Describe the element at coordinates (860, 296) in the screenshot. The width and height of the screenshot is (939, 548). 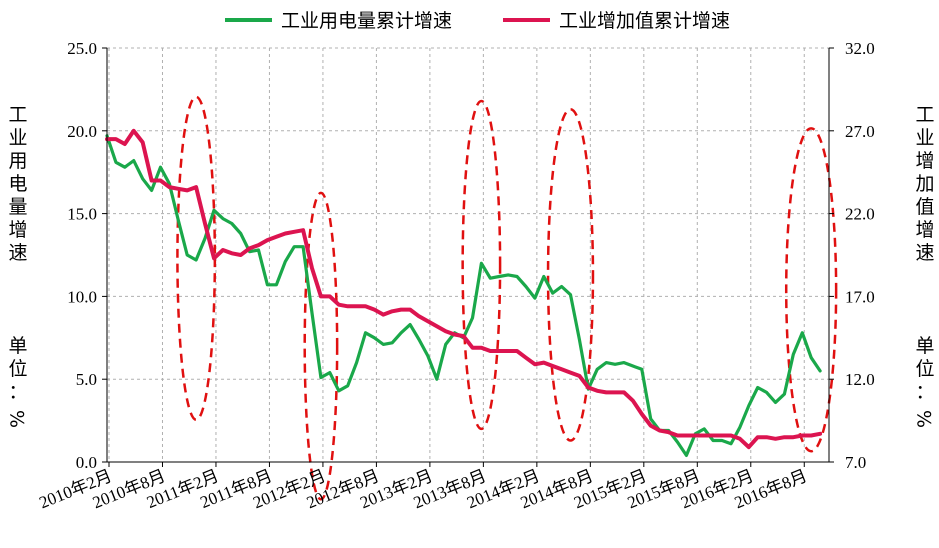
I see `right-tick-label: 17.0` at that location.